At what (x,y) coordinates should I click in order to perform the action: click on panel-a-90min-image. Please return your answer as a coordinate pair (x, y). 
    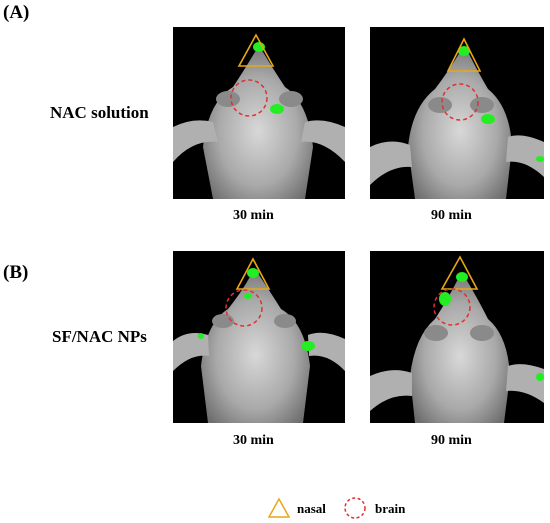
    Looking at the image, I should click on (457, 113).